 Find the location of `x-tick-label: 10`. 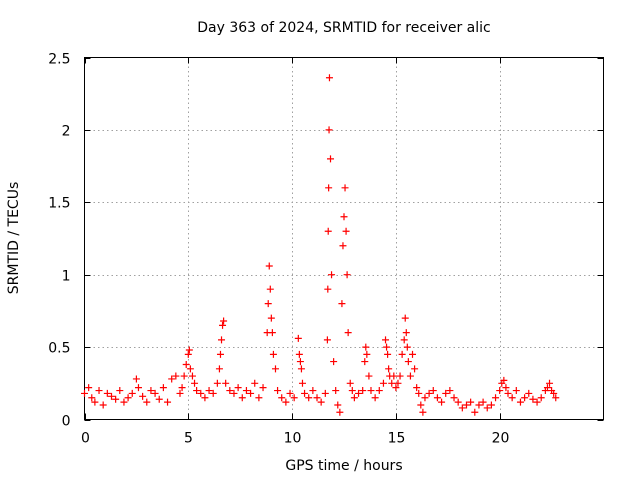

x-tick-label: 10 is located at coordinates (293, 439).